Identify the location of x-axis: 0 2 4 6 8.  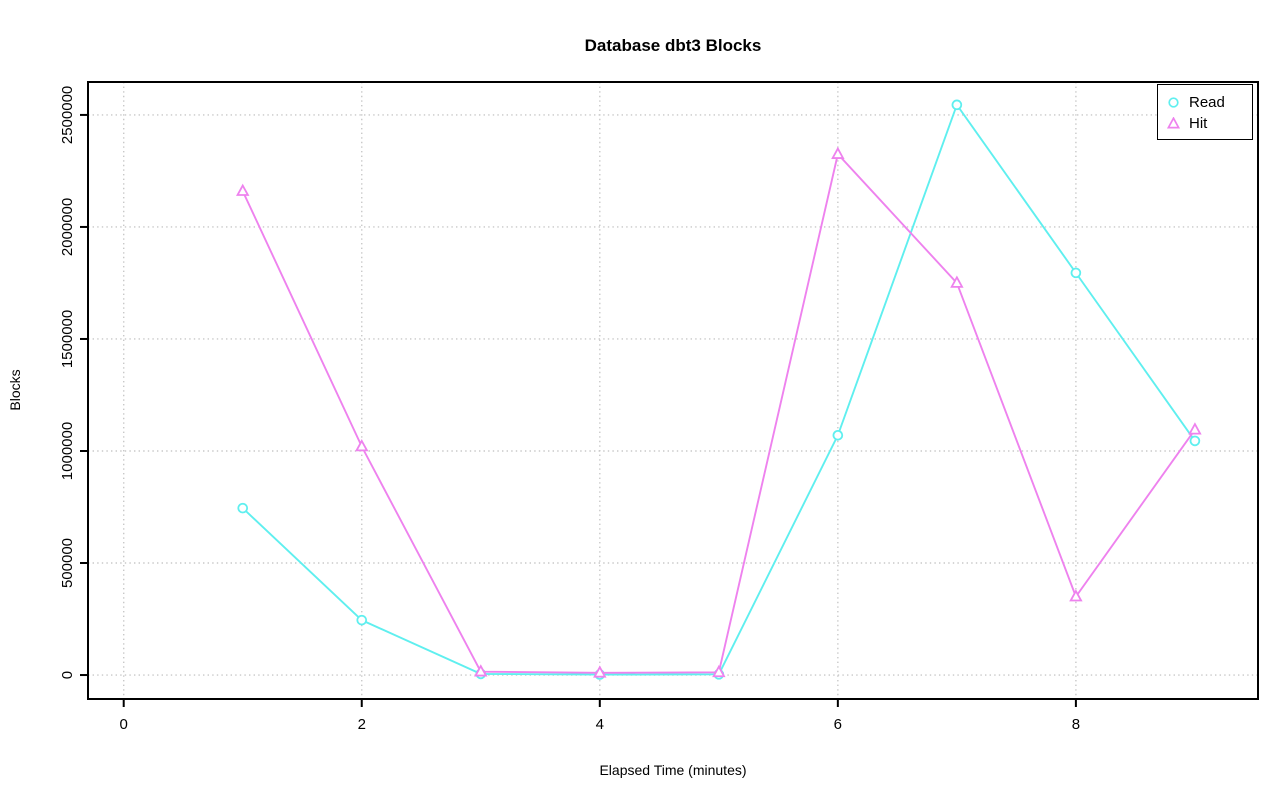
(600, 716).